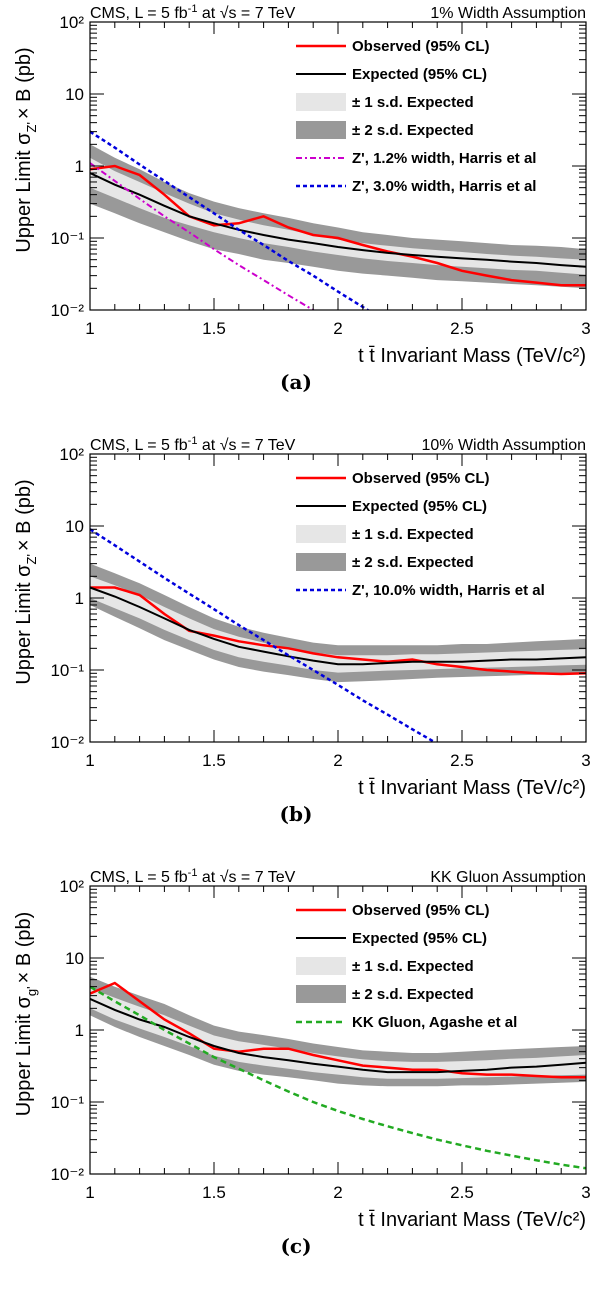 This screenshot has height=1293, width=593. What do you see at coordinates (31, 991) in the screenshot?
I see `y-axis-label-sub: g'` at bounding box center [31, 991].